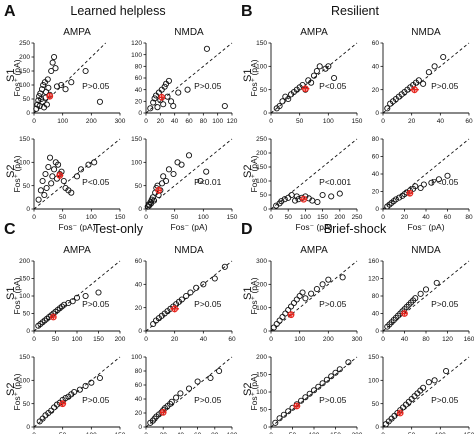 The height and width of the screenshot is (434, 474). I want to click on scatter-plot-s2-0: 0 50 100 150 0 50 100 150 P<0.05 Fos⁻ (pA), so click(72, 184).